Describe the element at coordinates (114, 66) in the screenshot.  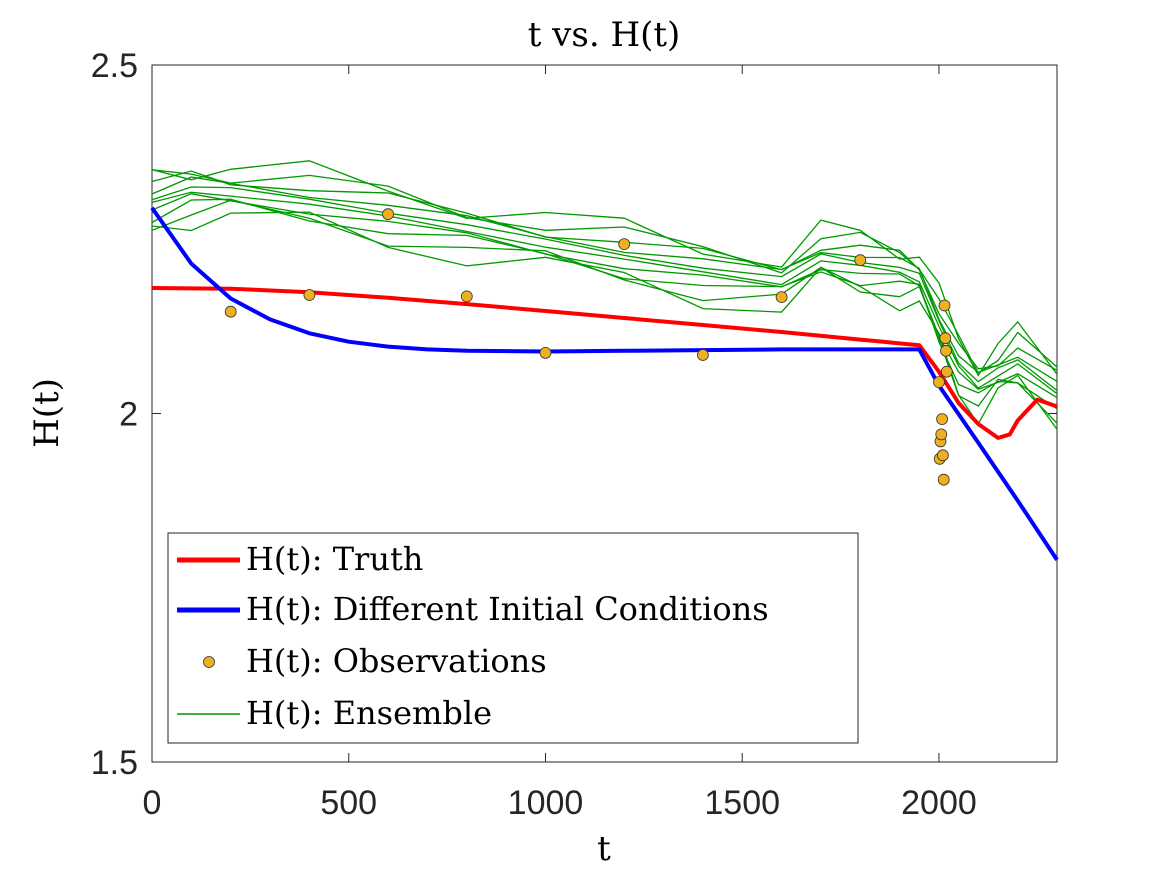
I see `y-tick-label: 2.5` at that location.